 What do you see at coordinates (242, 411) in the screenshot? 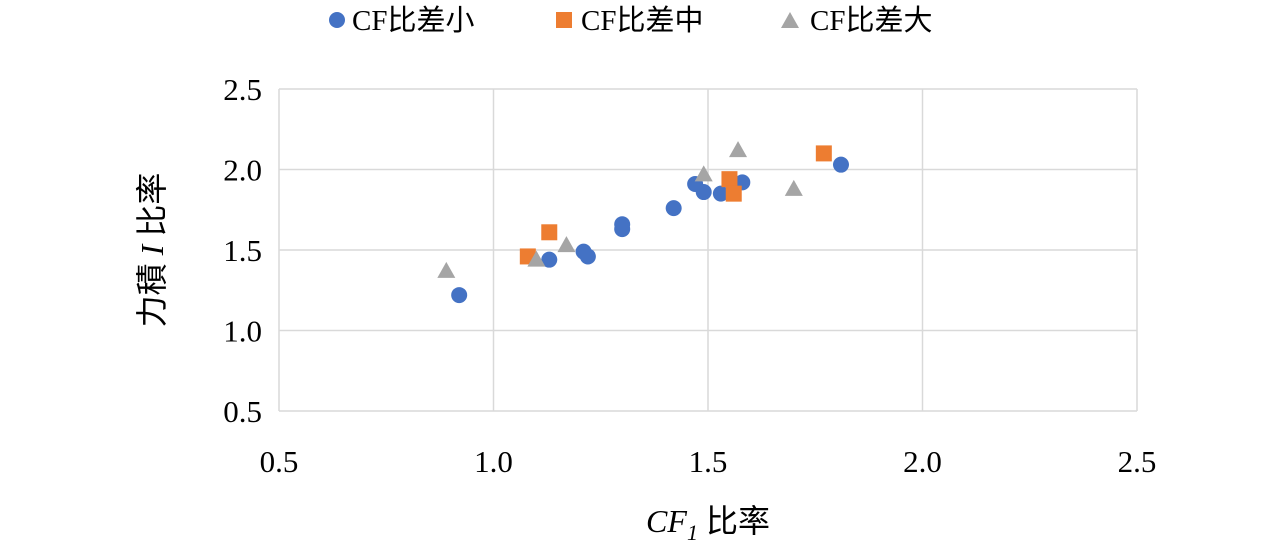
I see `y-tick-label: 0.5` at bounding box center [242, 411].